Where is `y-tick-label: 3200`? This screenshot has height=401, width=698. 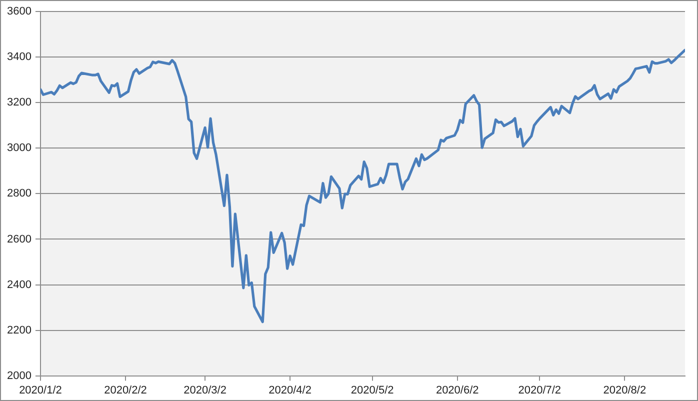
y-tick-label: 3200 is located at coordinates (19, 102).